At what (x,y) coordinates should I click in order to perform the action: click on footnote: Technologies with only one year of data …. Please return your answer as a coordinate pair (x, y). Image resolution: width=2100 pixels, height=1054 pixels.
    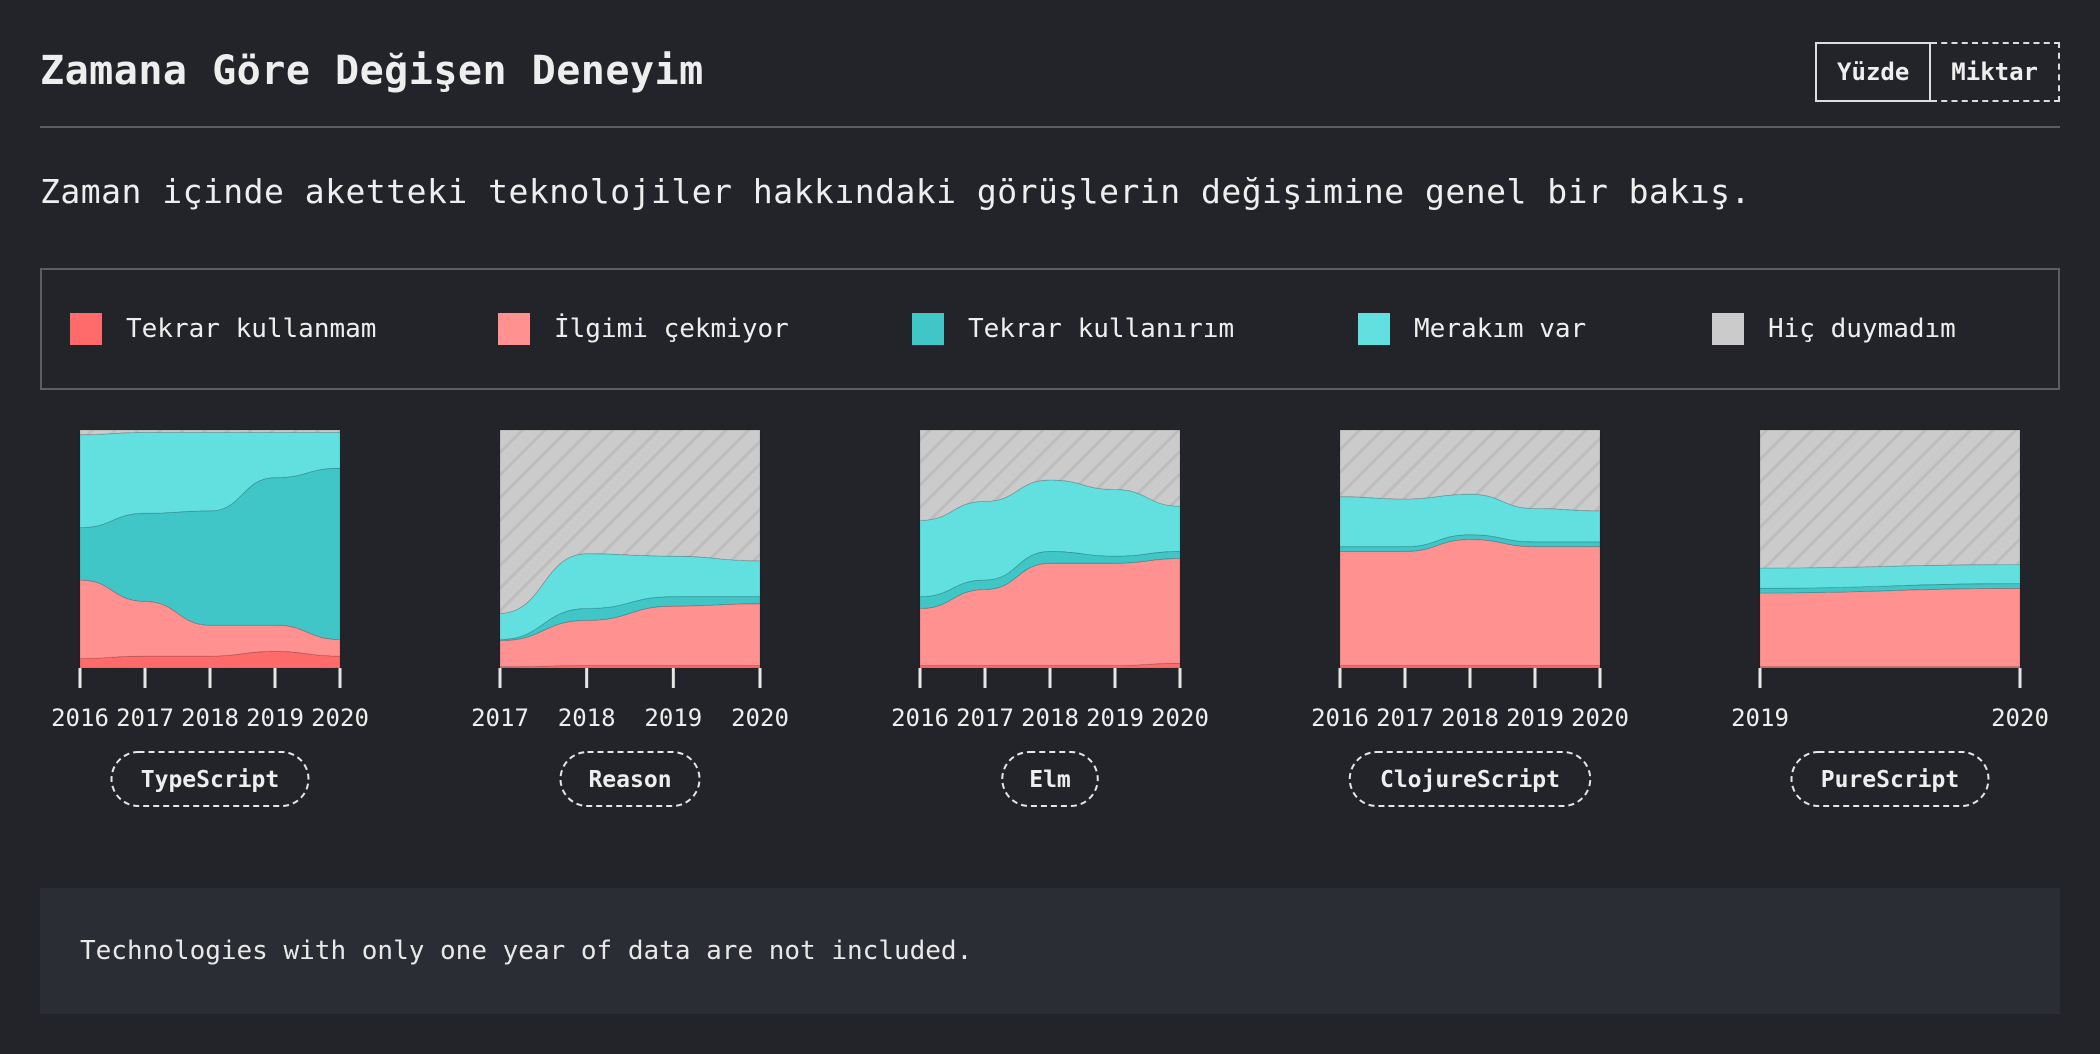
    Looking at the image, I should click on (1050, 951).